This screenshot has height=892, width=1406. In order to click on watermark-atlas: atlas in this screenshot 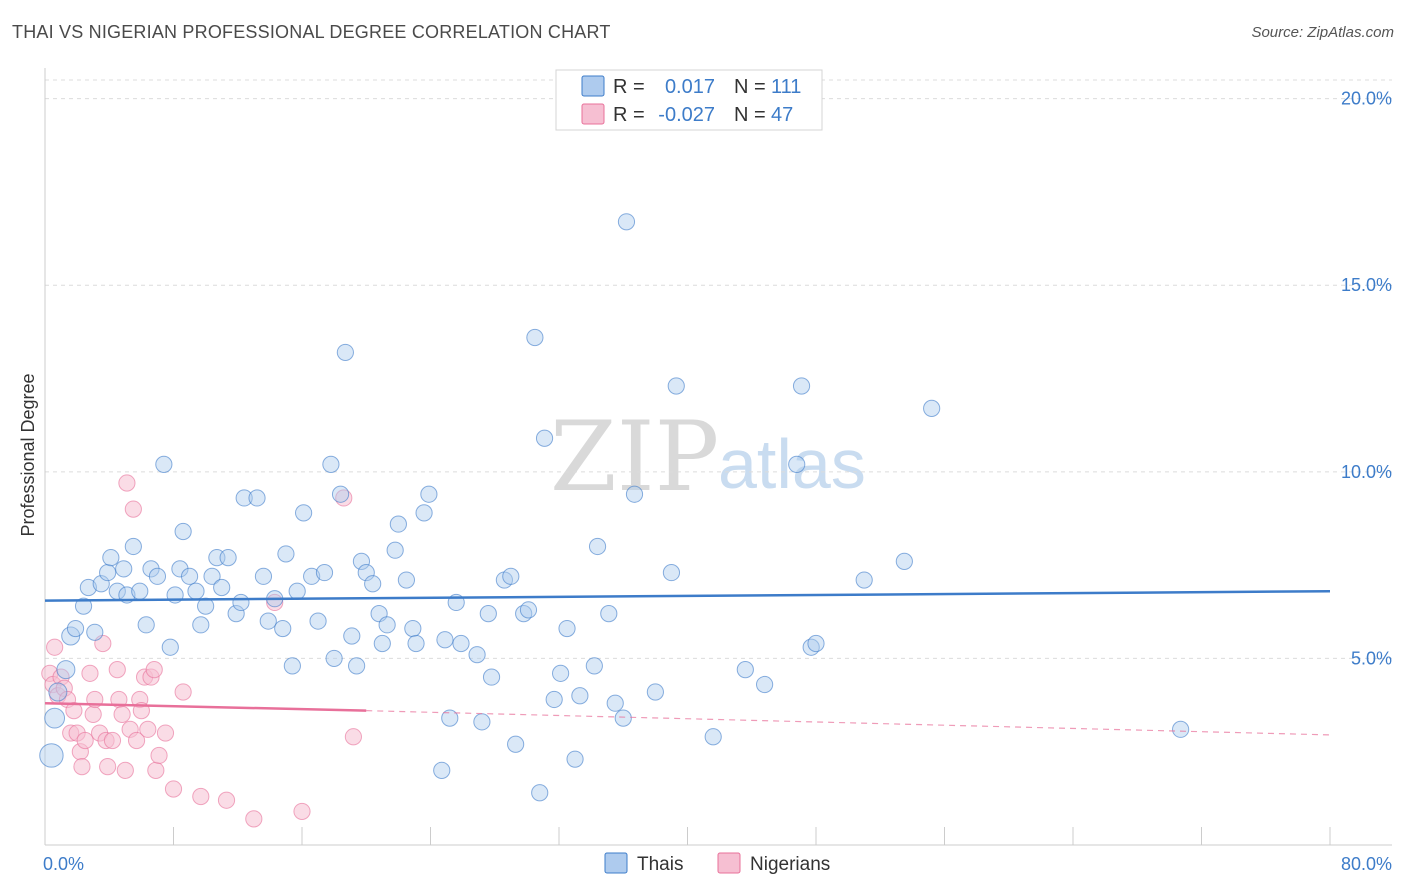, I will do `click(792, 464)`.